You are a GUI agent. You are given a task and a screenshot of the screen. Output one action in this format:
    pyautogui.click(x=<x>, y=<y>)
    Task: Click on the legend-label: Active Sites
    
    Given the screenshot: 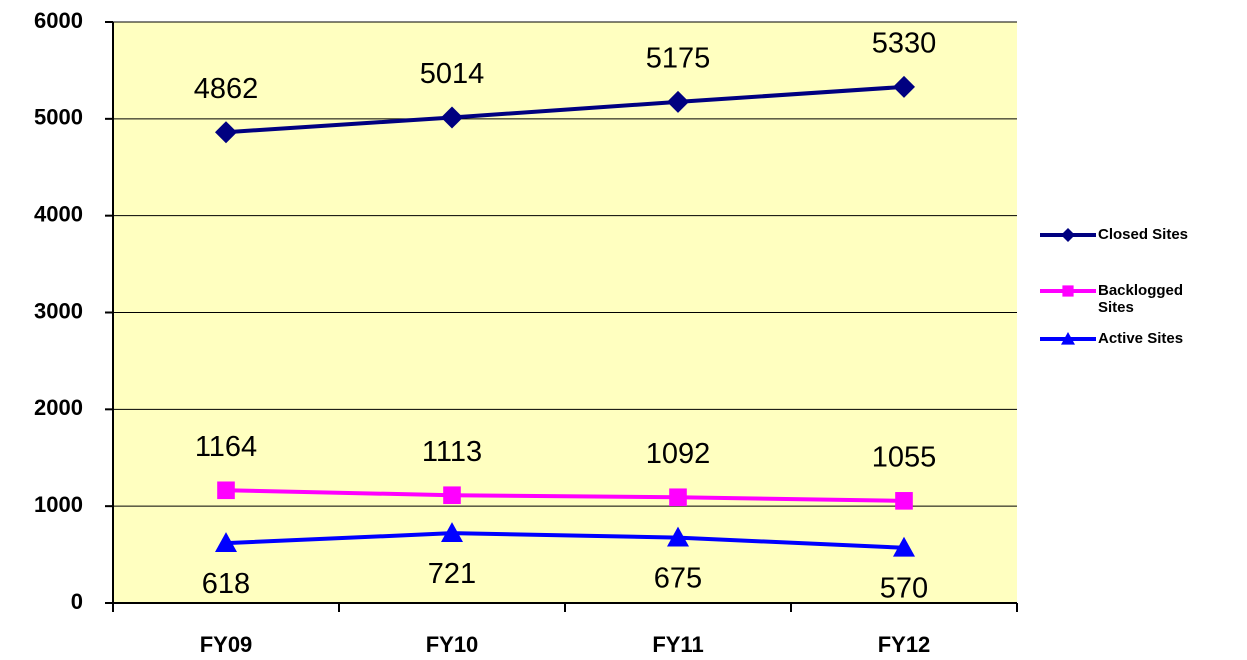 What is the action you would take?
    pyautogui.click(x=1141, y=338)
    